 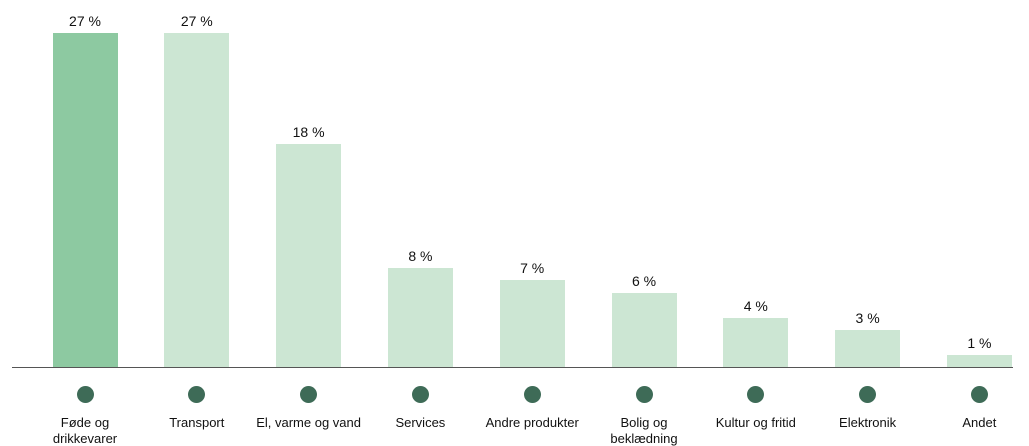 I want to click on category-label: Føde og drikkevarer, so click(x=85, y=430).